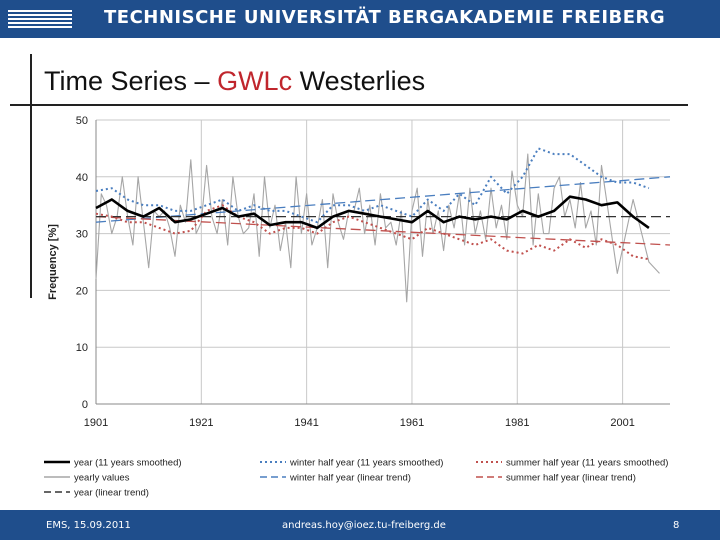  I want to click on legend-label-2: summer half year (11 years smoothed), so click(587, 463).